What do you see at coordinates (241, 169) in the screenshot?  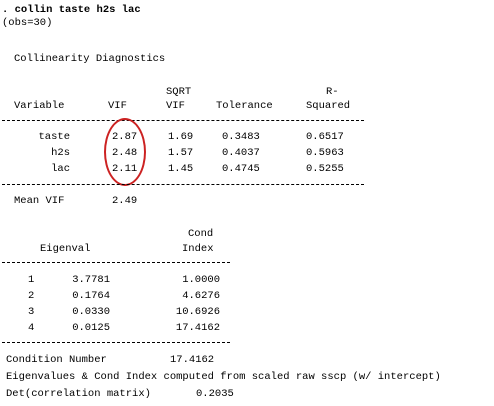 I see `cell-tolerance: 0.4745` at bounding box center [241, 169].